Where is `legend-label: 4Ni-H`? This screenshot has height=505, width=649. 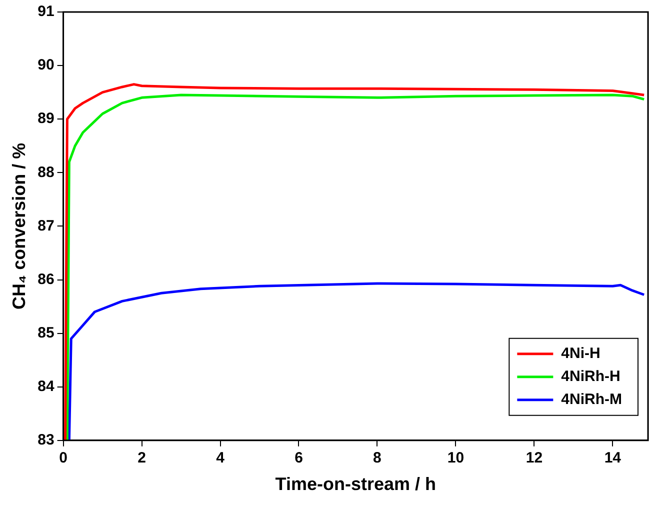 legend-label: 4Ni-H is located at coordinates (580, 353).